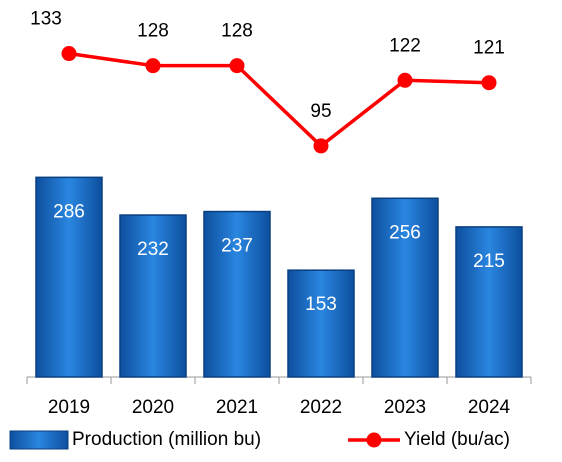 This screenshot has height=462, width=562. I want to click on data-label: 232, so click(153, 249).